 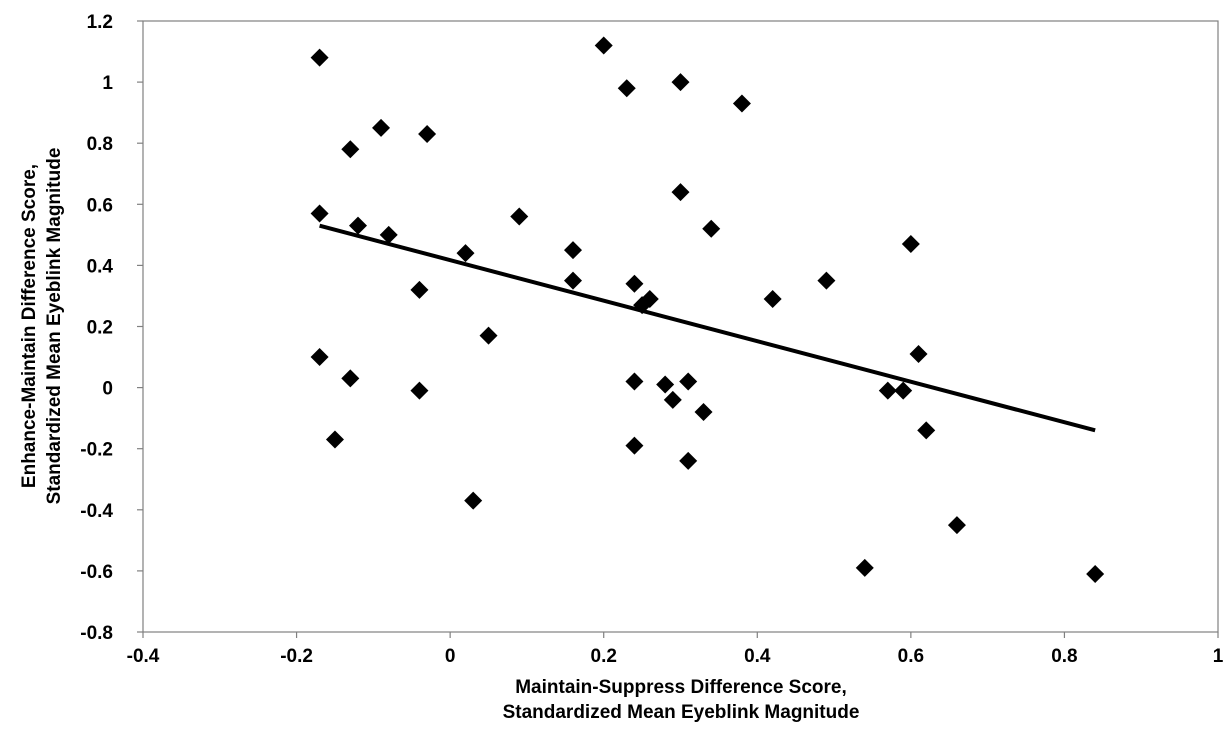 I want to click on y-tick-label: 1.2, so click(x=100, y=22).